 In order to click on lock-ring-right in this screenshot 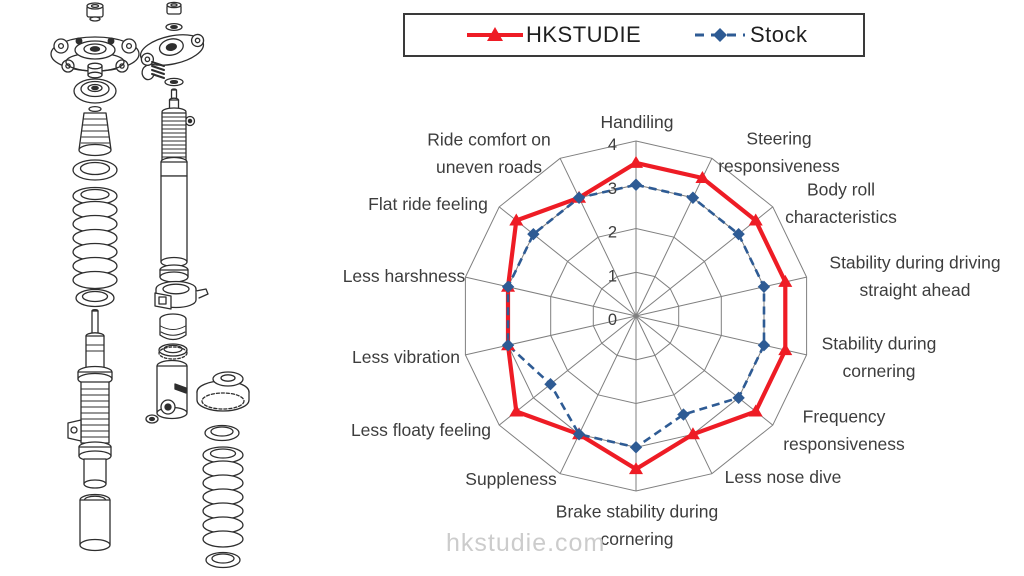, I will do `click(174, 273)`.